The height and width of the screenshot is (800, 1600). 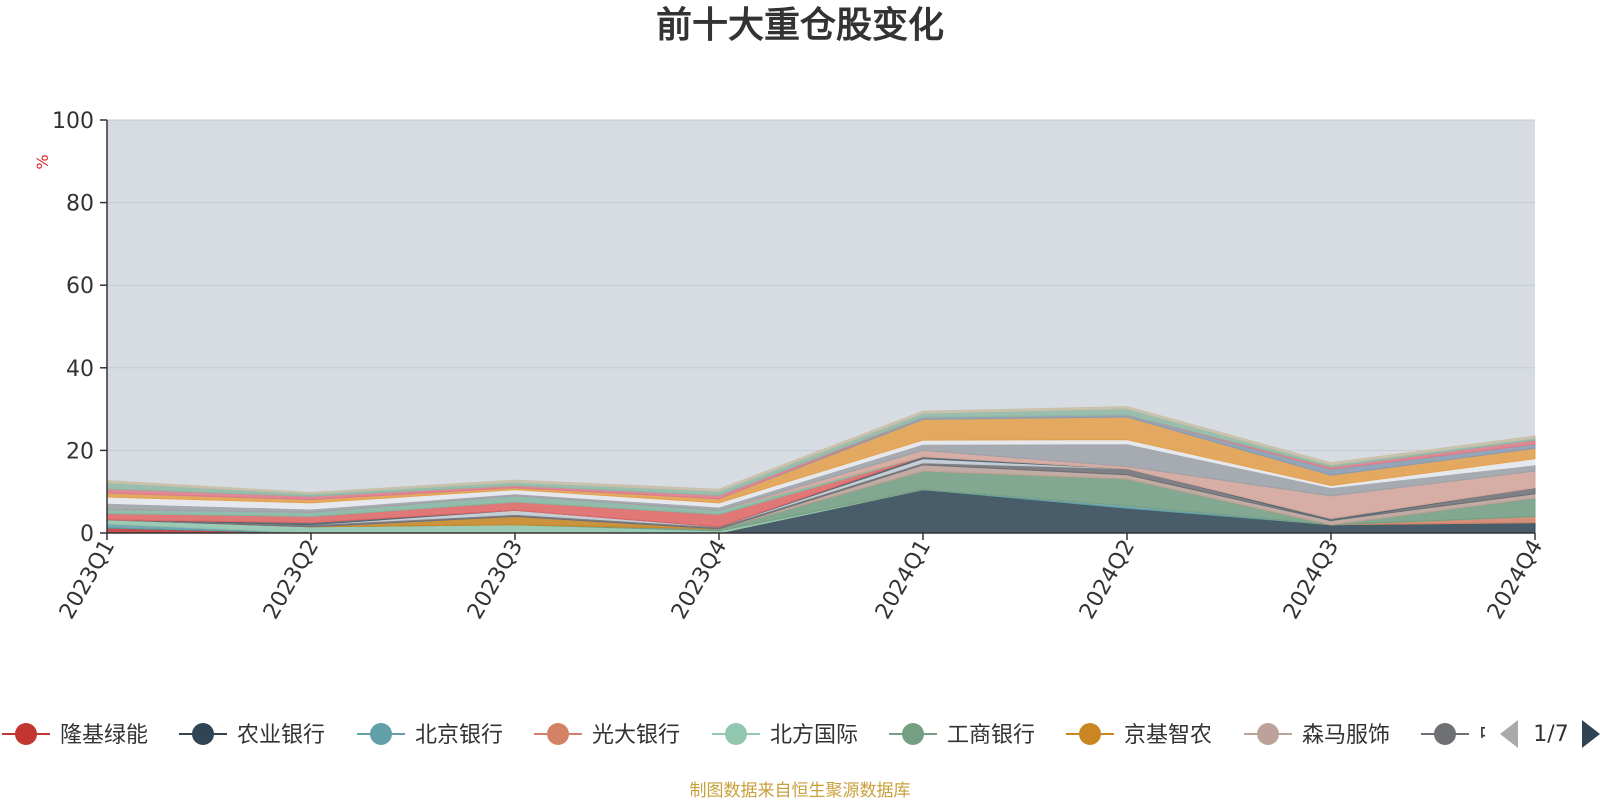 I want to click on y-tick-label: 20, so click(x=80, y=451).